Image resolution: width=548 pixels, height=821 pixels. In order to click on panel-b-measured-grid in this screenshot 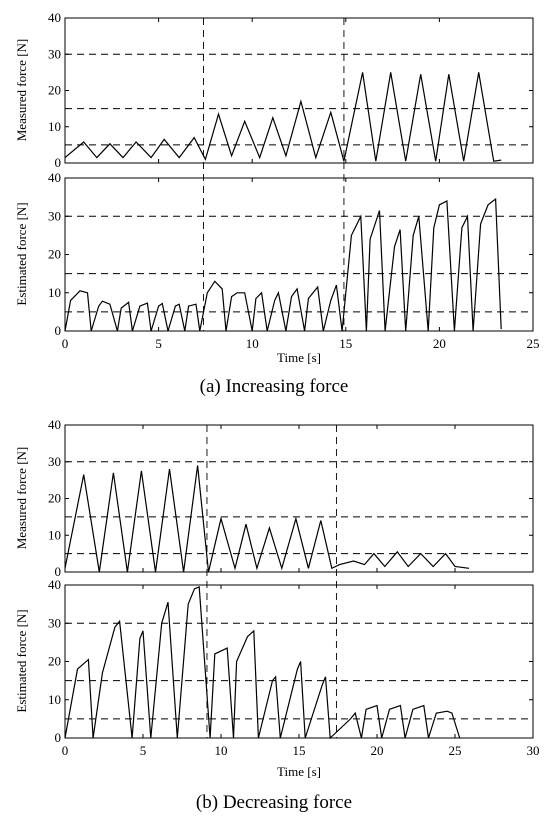, I will do `click(299, 508)`.